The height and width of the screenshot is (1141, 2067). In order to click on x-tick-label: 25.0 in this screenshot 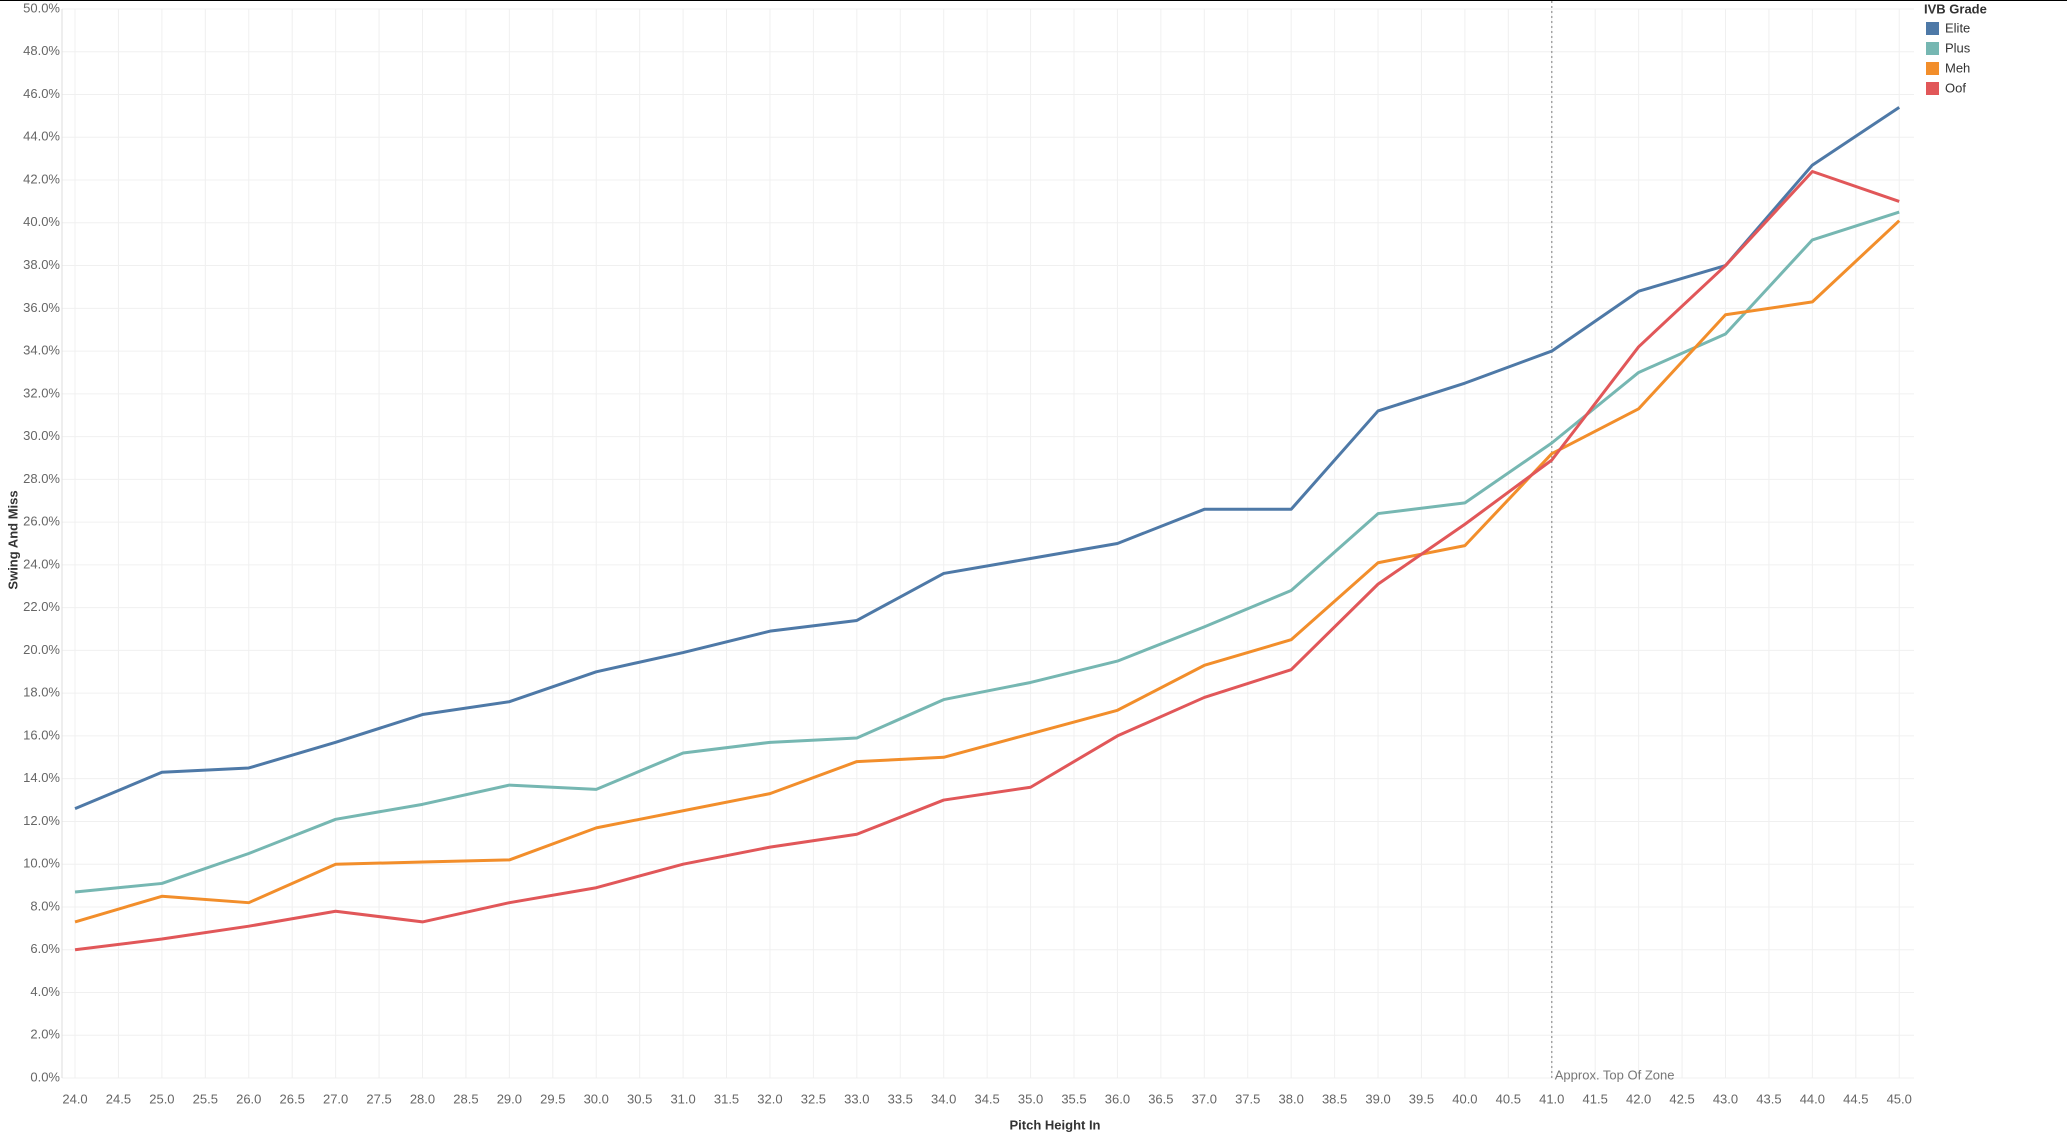, I will do `click(161, 1098)`.